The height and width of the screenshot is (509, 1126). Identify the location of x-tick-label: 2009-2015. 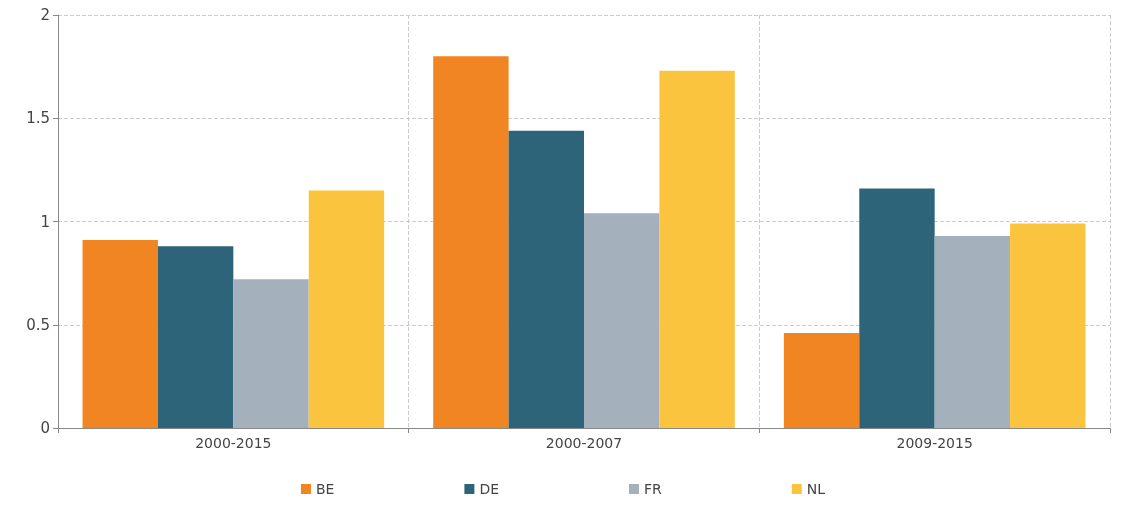
(934, 443).